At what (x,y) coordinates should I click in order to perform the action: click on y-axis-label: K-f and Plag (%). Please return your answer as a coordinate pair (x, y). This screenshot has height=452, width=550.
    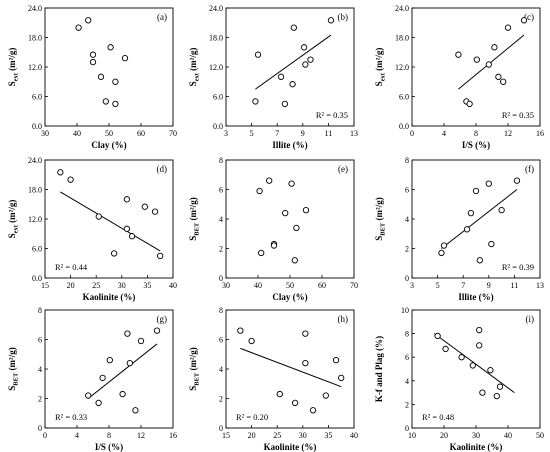
    Looking at the image, I should click on (379, 369).